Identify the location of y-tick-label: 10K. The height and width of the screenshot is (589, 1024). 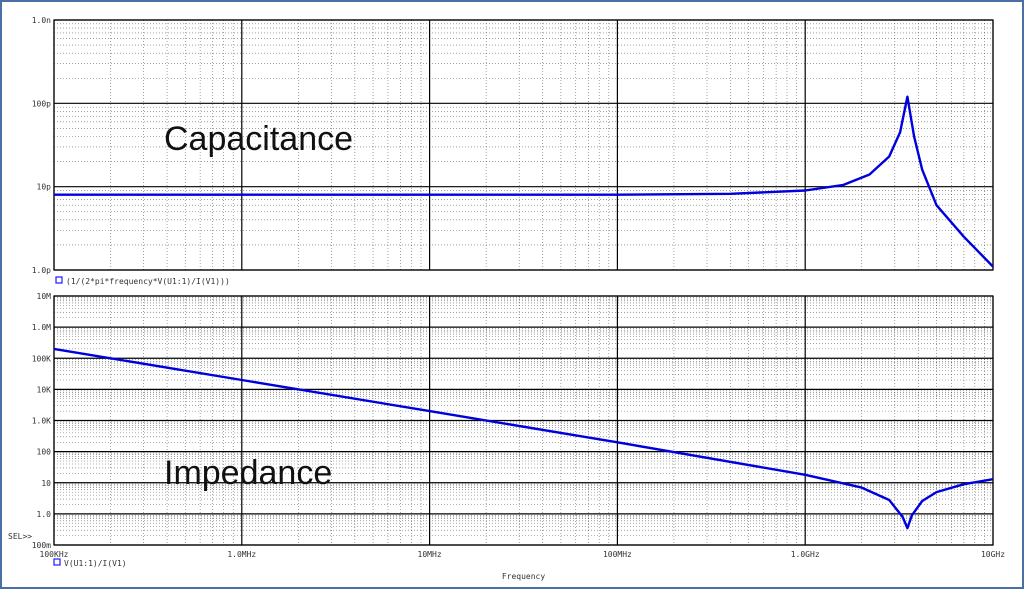
(44, 389).